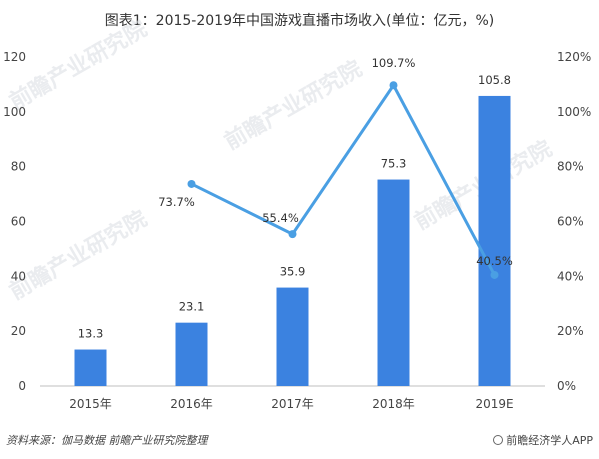 Image resolution: width=599 pixels, height=459 pixels. I want to click on brand-text: 前瞻经济学人APP, so click(549, 440).